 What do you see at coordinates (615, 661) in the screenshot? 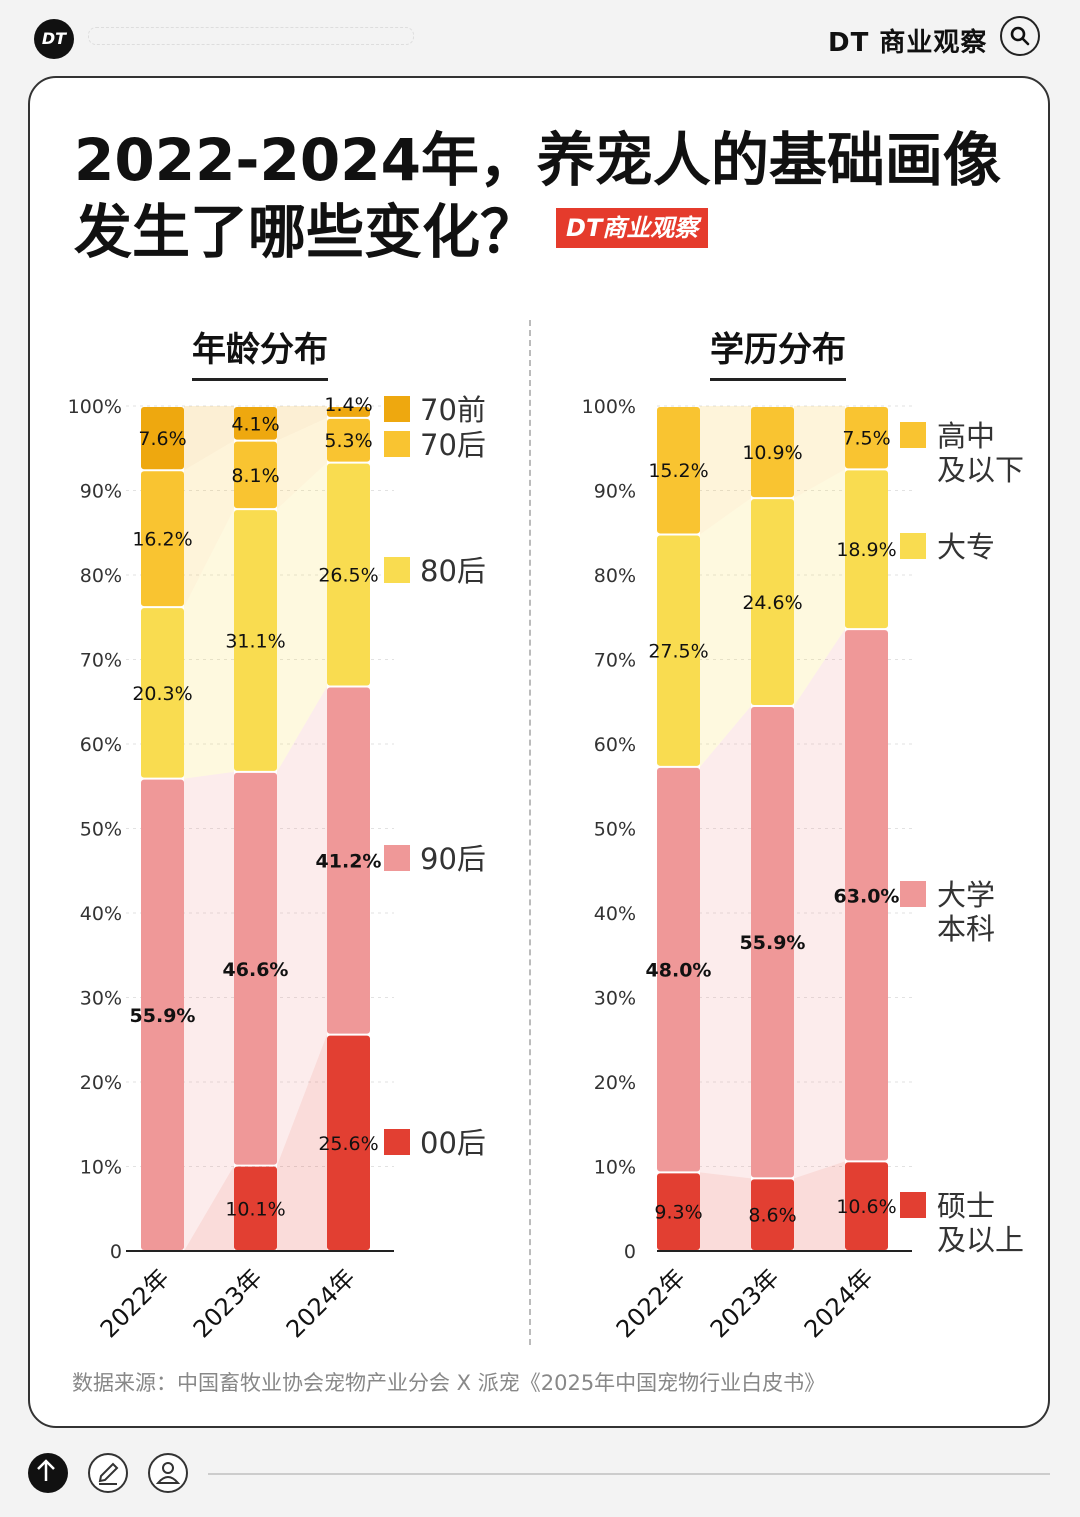
I see `edu-y-tick-label: 70%` at bounding box center [615, 661].